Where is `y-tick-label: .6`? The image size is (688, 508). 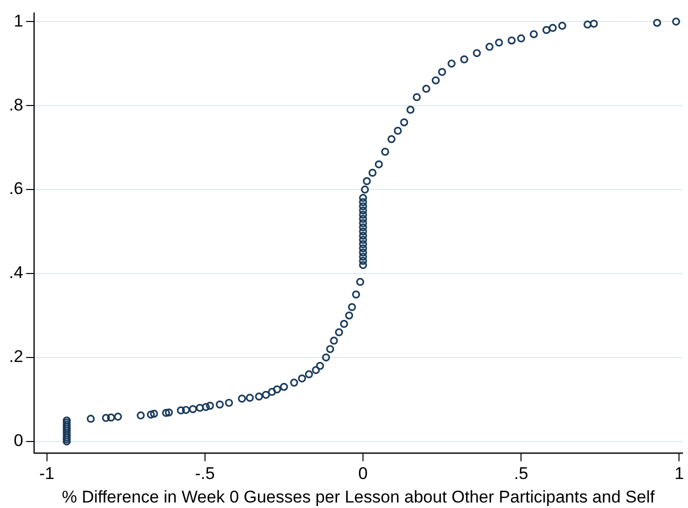
y-tick-label: .6 is located at coordinates (16, 188).